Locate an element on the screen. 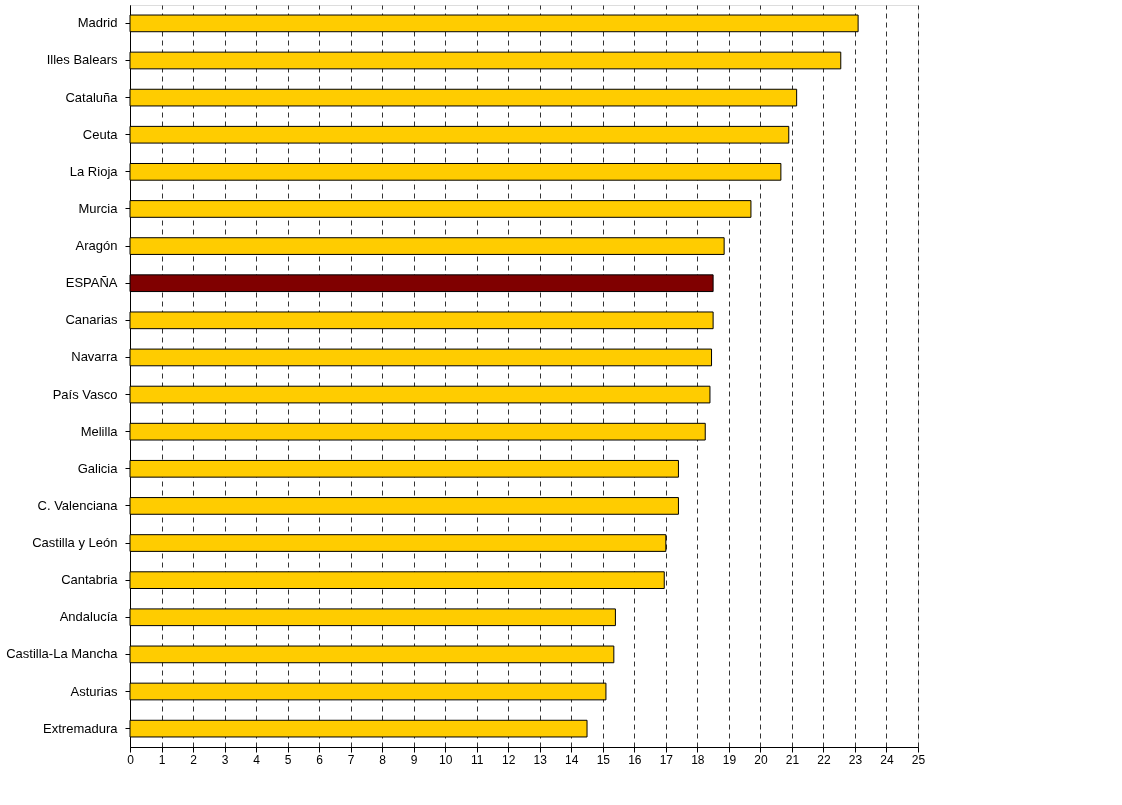 Image resolution: width=1122 pixels, height=805 pixels. y-tick-label: Castilla y León is located at coordinates (75, 543).